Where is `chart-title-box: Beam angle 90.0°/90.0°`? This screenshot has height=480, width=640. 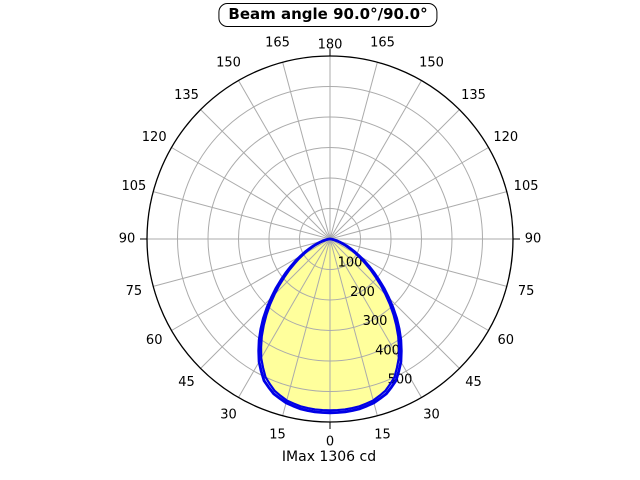
chart-title-box: Beam angle 90.0°/90.0° is located at coordinates (328, 15).